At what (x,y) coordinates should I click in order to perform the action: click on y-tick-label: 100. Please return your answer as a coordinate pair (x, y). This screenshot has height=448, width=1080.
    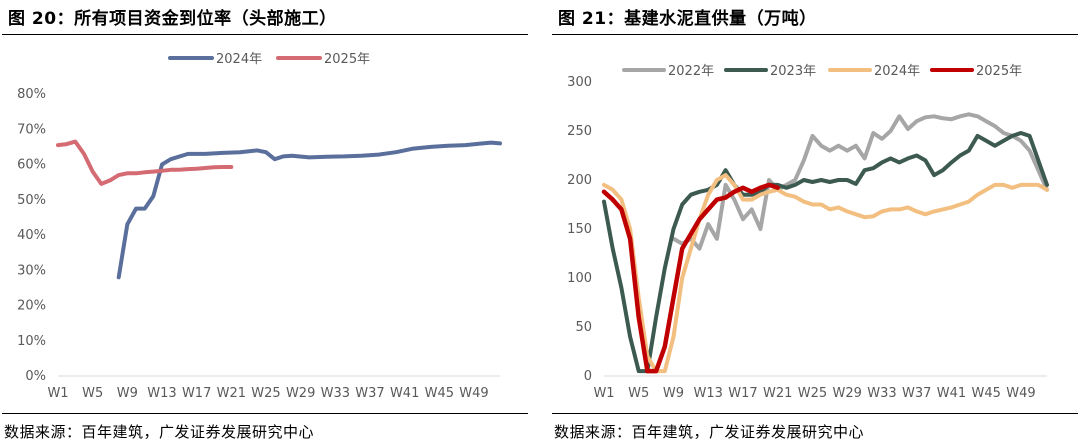
    Looking at the image, I should click on (579, 278).